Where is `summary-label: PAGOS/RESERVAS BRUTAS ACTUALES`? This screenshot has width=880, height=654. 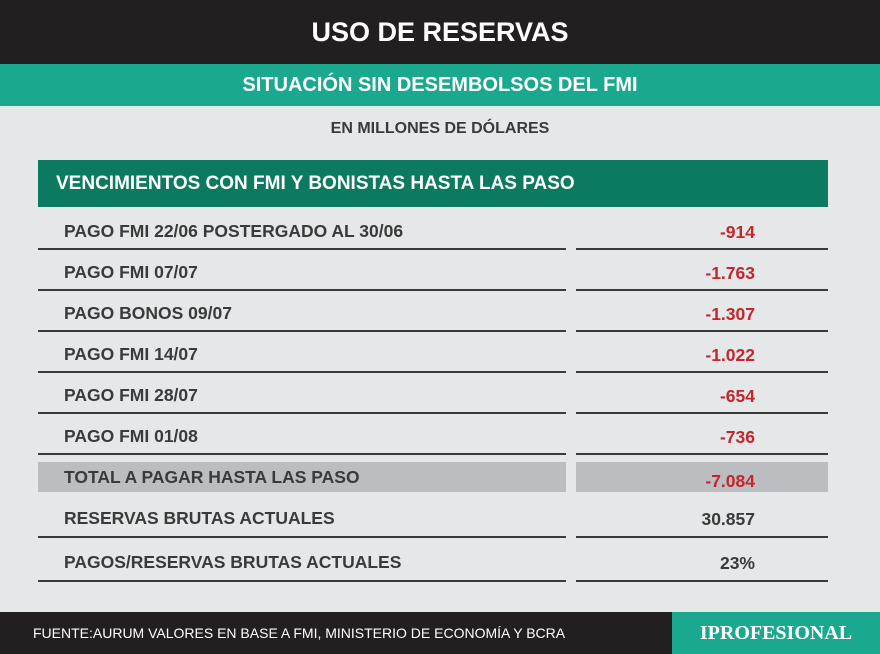
summary-label: PAGOS/RESERVAS BRUTAS ACTUALES is located at coordinates (302, 563).